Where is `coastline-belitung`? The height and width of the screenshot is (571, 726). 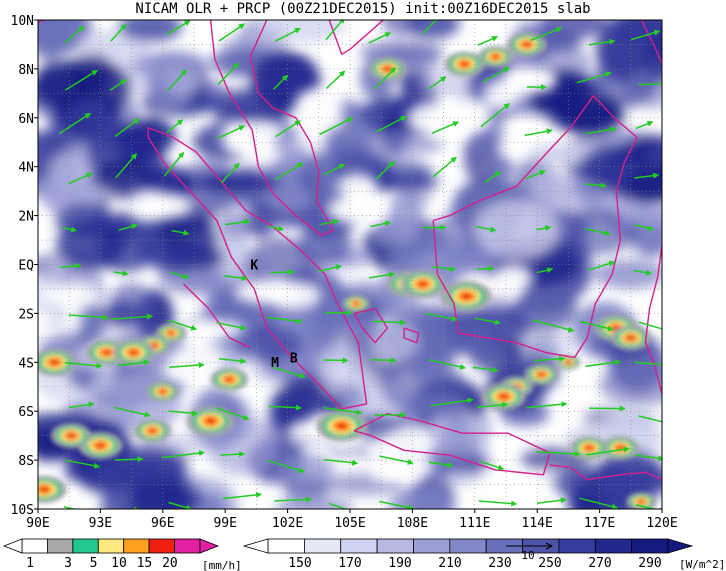 coastline-belitung is located at coordinates (411, 335).